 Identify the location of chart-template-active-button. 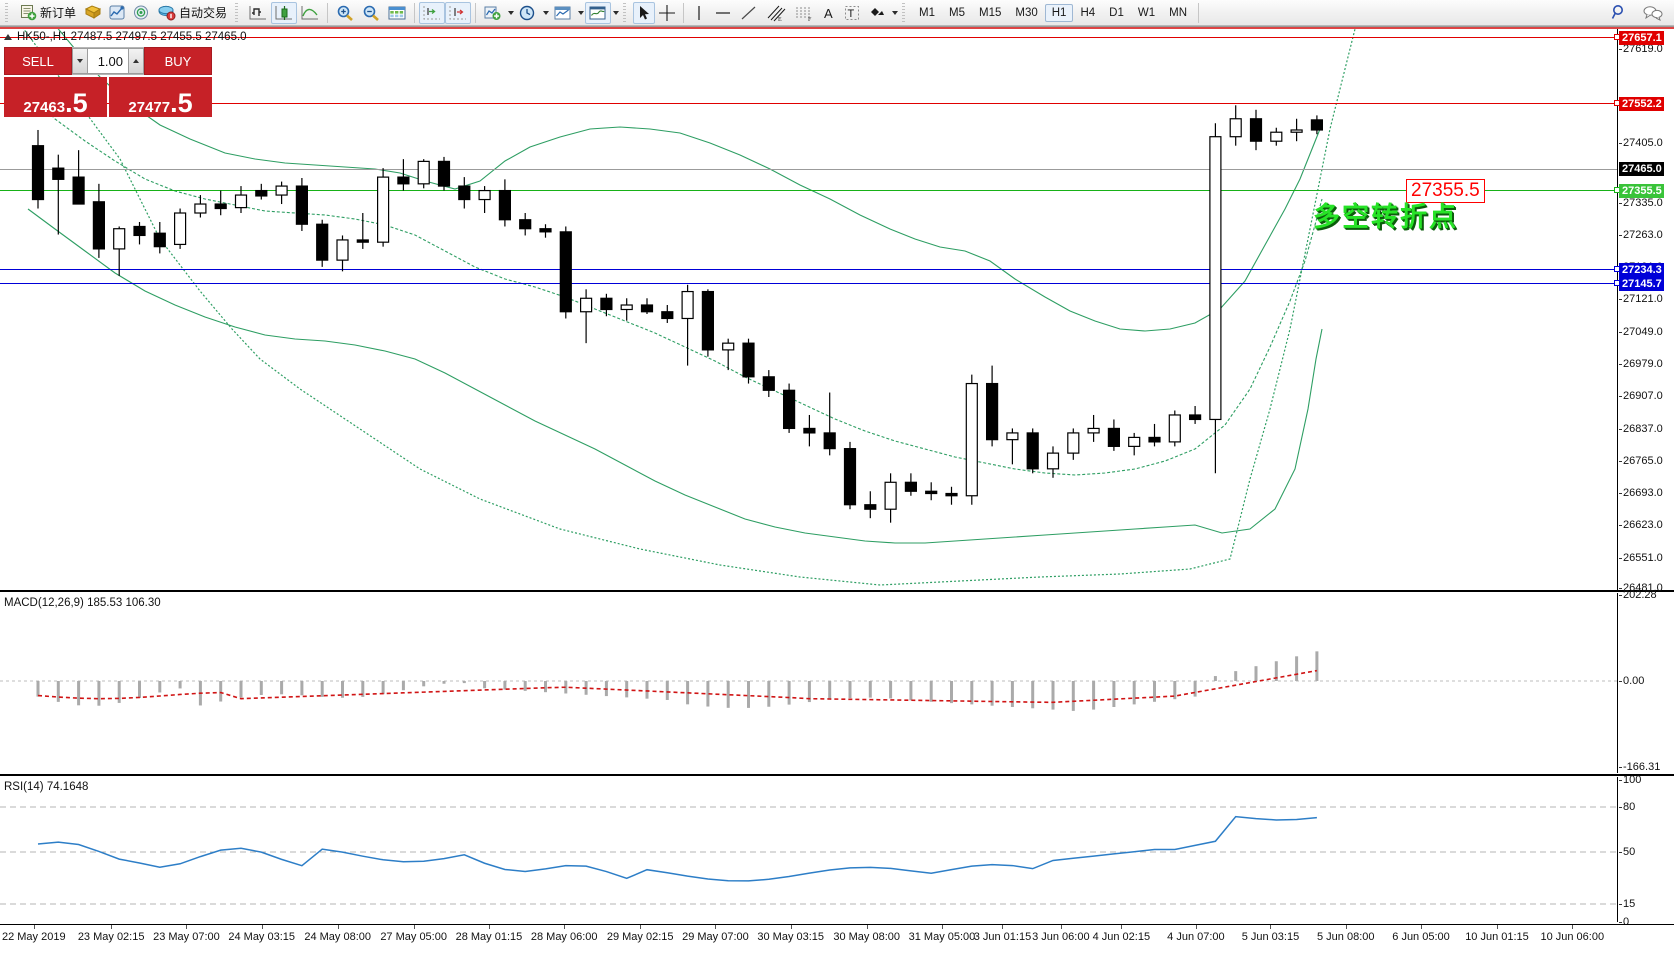
(598, 12).